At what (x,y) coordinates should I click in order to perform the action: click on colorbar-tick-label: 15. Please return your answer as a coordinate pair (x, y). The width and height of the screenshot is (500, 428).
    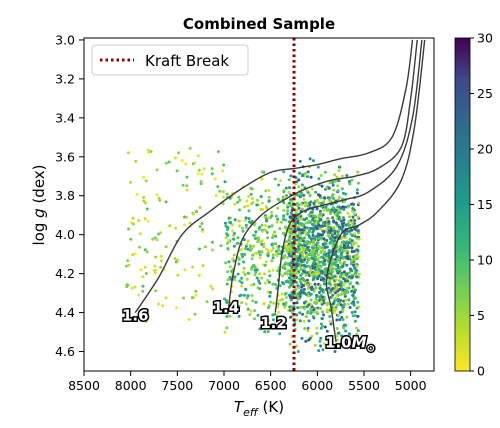
    Looking at the image, I should click on (485, 204).